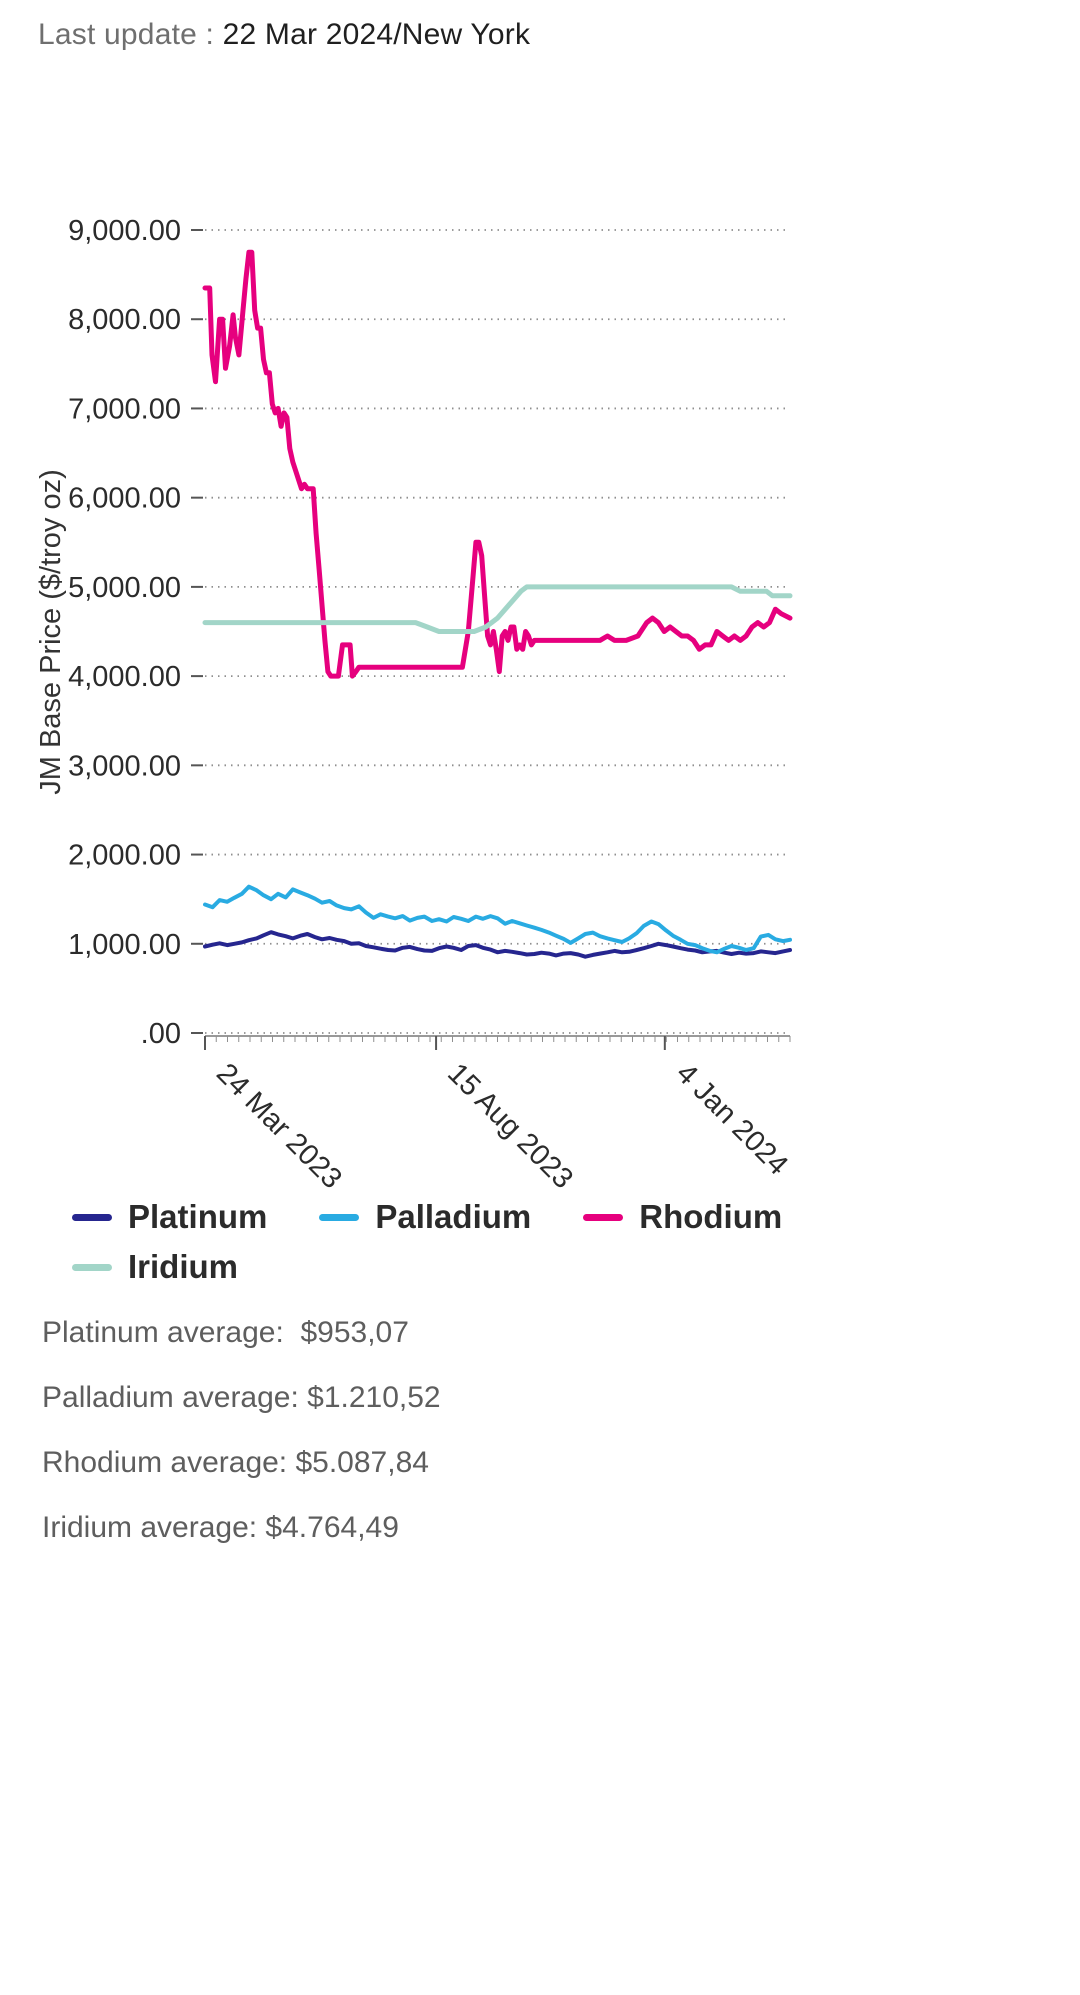  I want to click on platinum-line-swatch-icon, so click(92, 1217).